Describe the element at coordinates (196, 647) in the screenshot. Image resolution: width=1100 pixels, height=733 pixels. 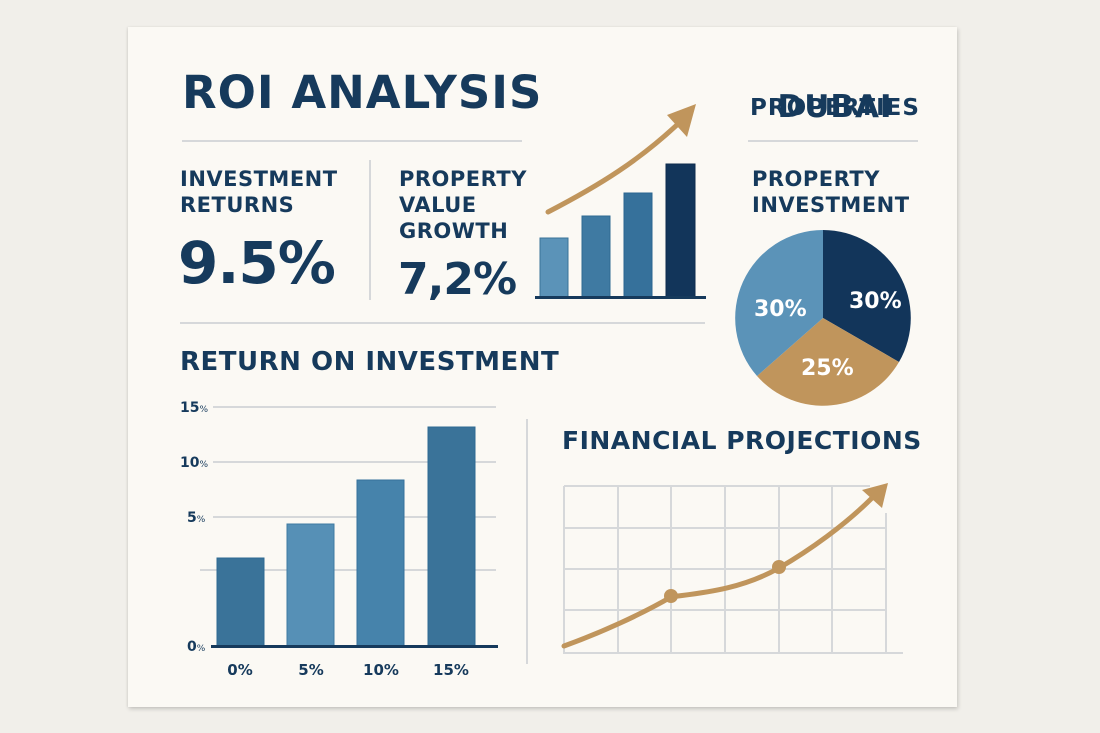
I see `y-tick-0: 0%` at that location.